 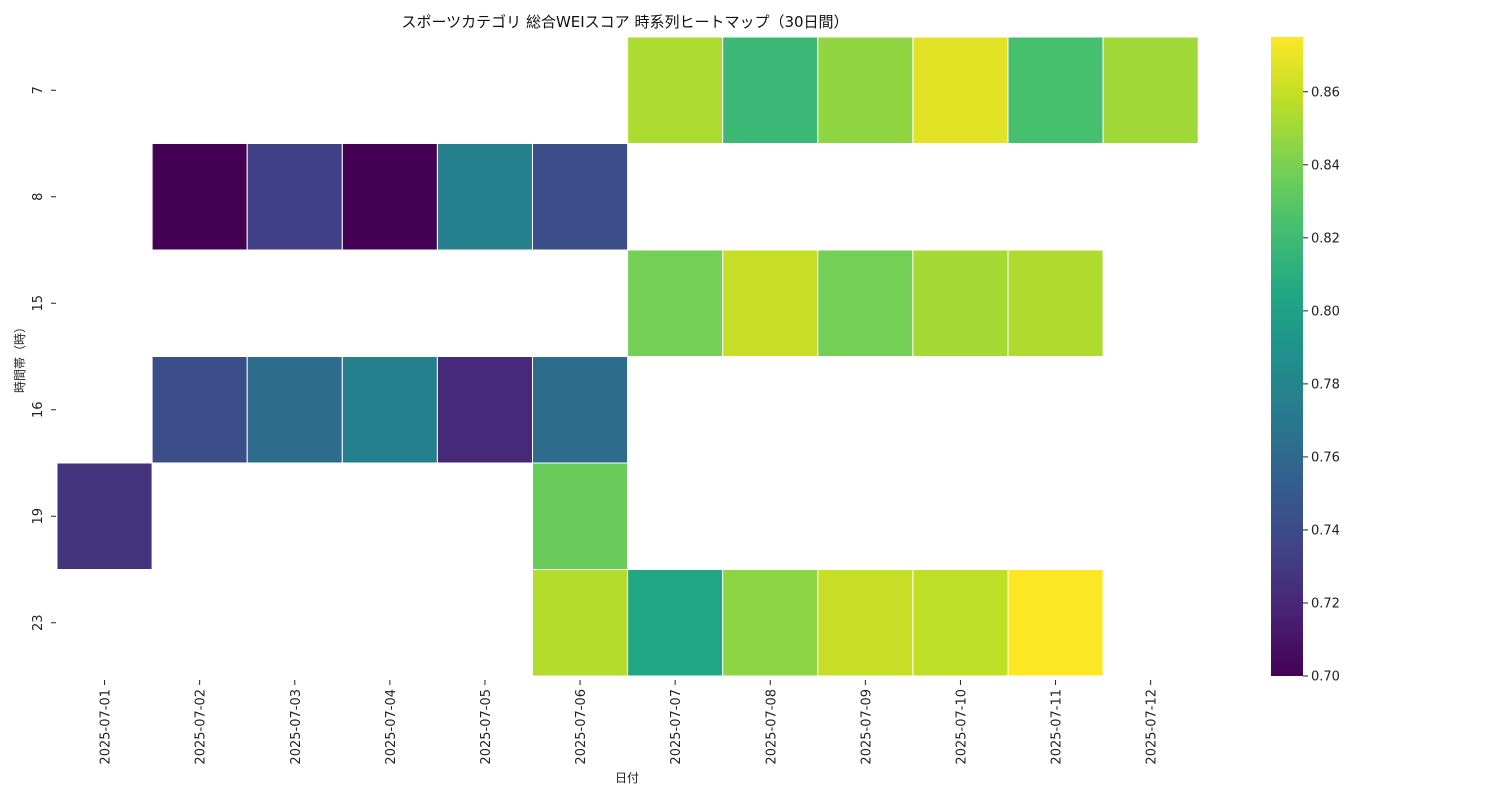 What do you see at coordinates (486, 727) in the screenshot?
I see `x-tick-label: 2025-07-05` at bounding box center [486, 727].